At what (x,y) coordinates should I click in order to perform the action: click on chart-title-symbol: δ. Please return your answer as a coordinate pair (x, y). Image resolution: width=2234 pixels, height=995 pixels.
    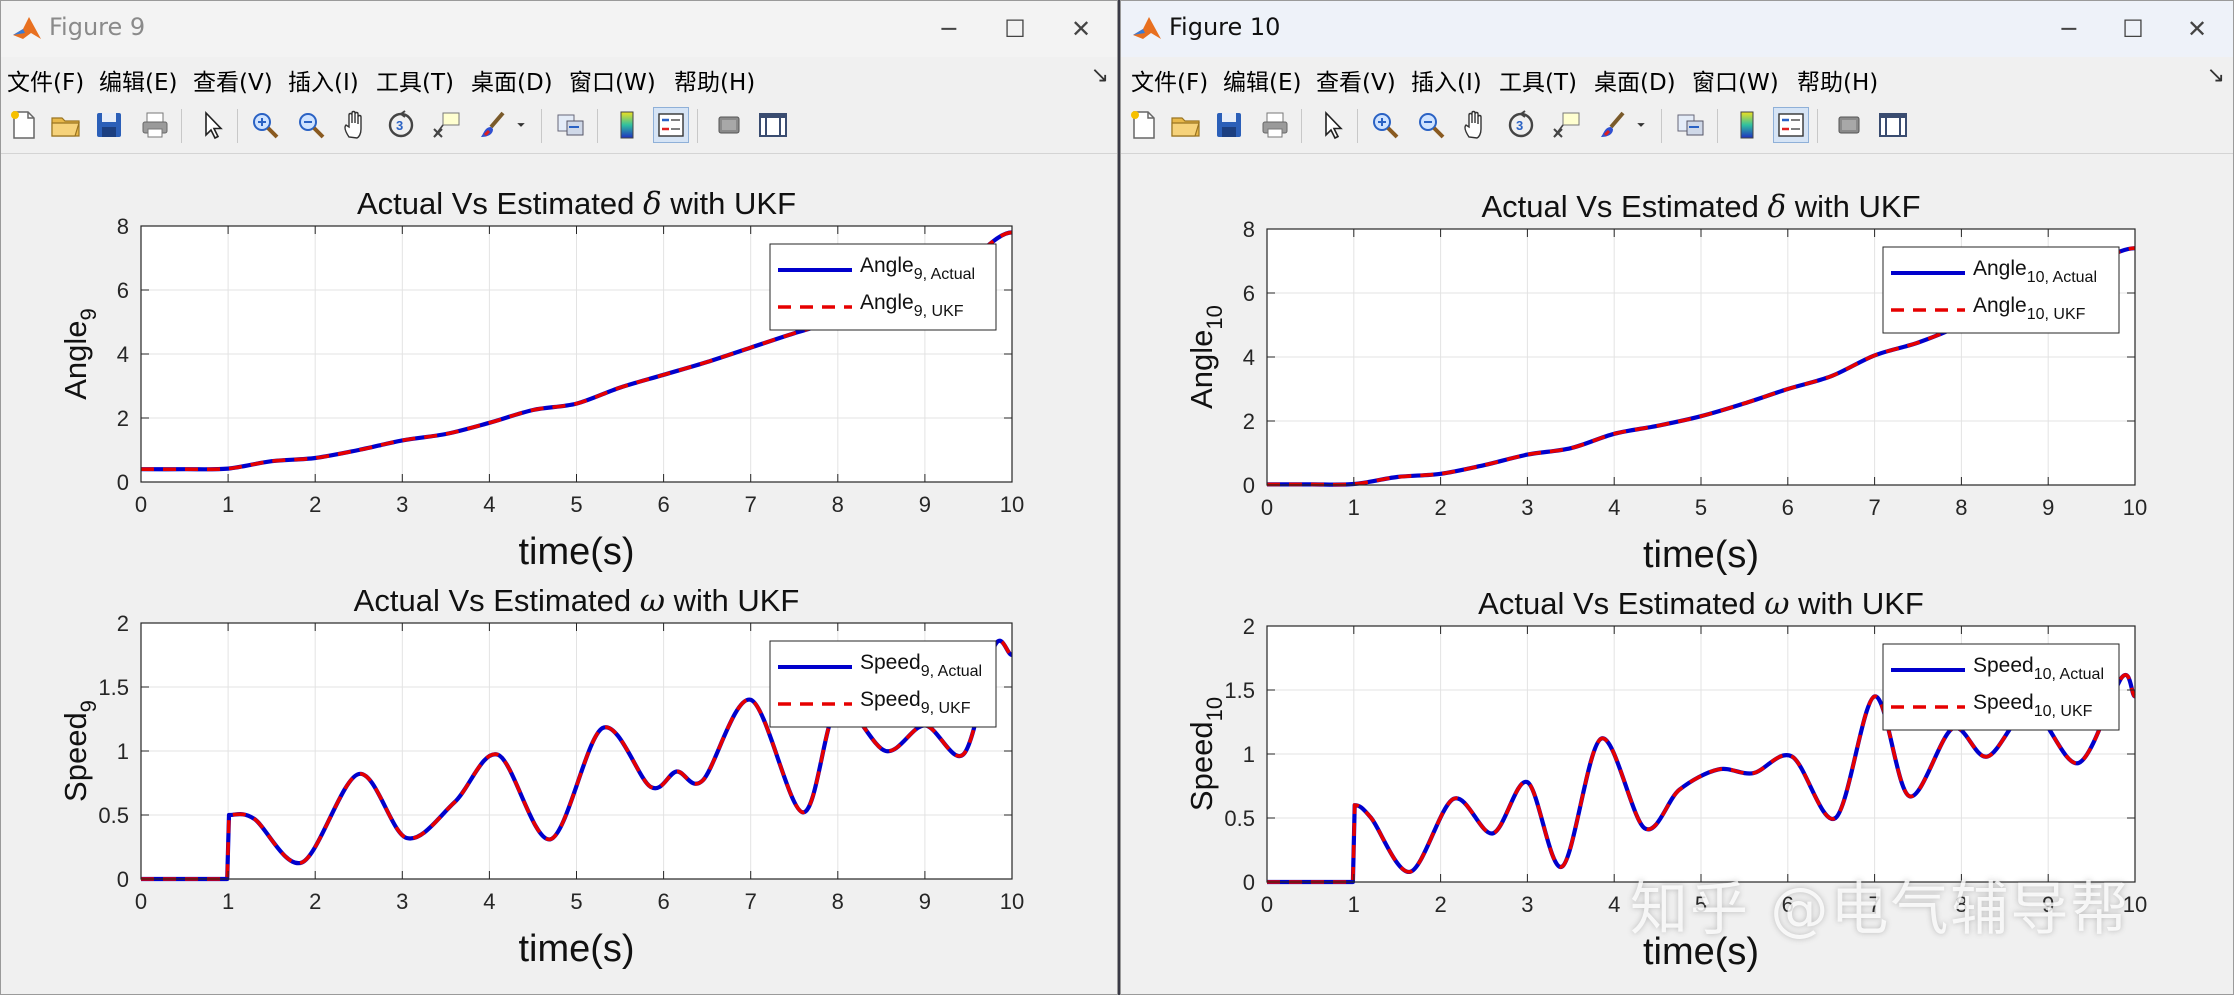
    Looking at the image, I should click on (1776, 207).